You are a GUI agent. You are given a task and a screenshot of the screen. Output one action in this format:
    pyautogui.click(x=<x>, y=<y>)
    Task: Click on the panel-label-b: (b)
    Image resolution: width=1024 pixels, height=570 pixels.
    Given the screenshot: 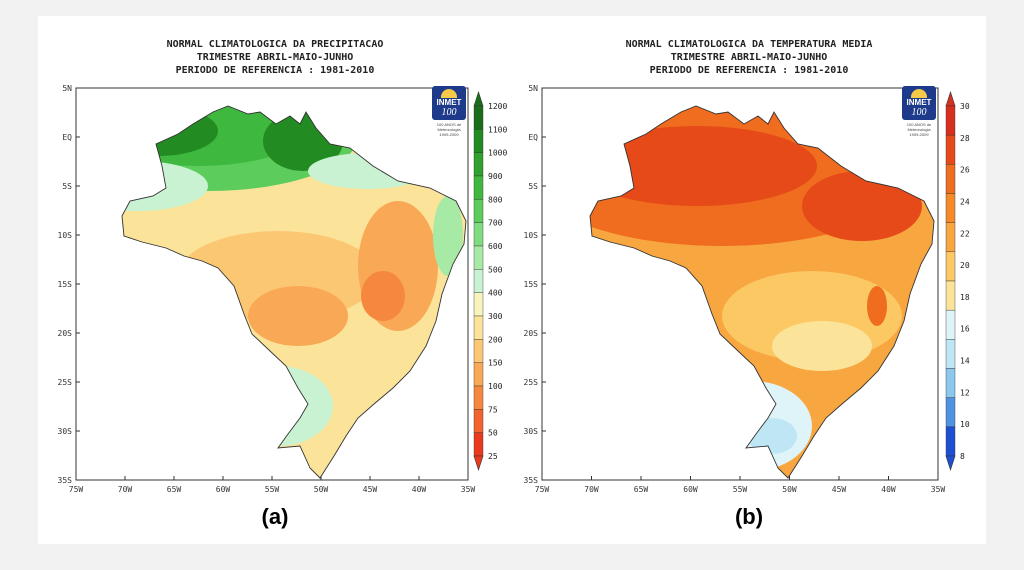 What is the action you would take?
    pyautogui.click(x=749, y=516)
    